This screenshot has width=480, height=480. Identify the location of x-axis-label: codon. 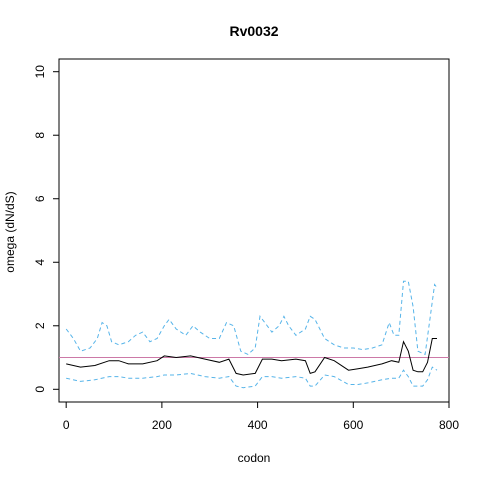
(254, 458).